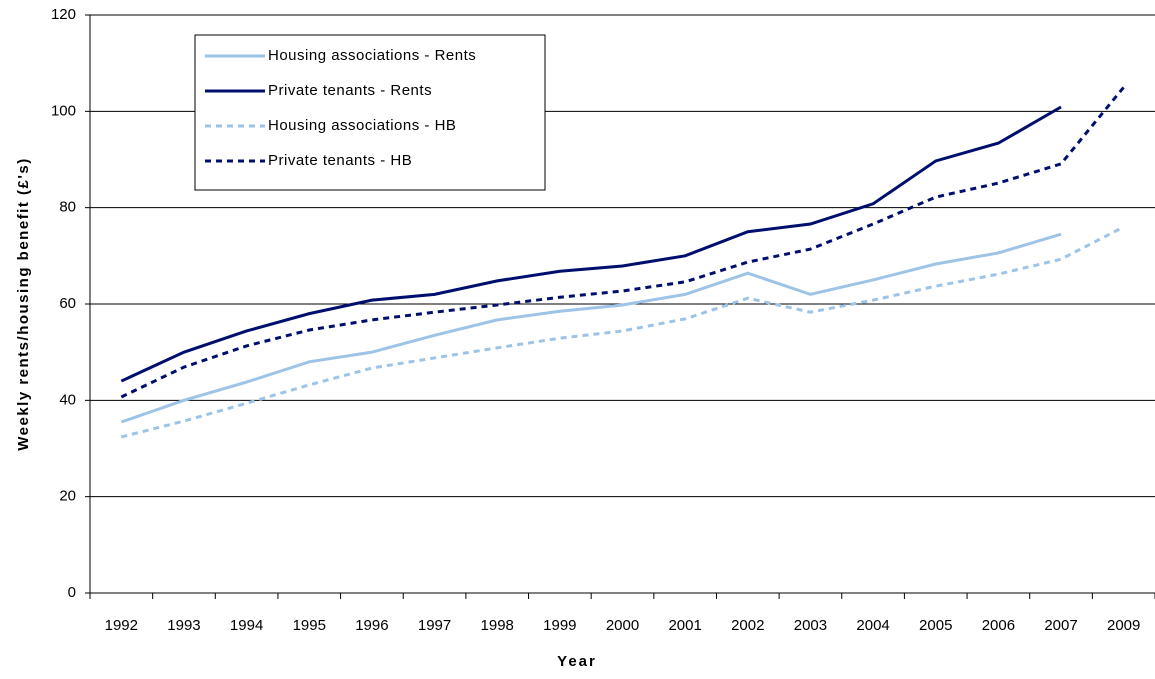 This screenshot has height=679, width=1155. What do you see at coordinates (362, 125) in the screenshot?
I see `legend-label: Housing associations - HB` at bounding box center [362, 125].